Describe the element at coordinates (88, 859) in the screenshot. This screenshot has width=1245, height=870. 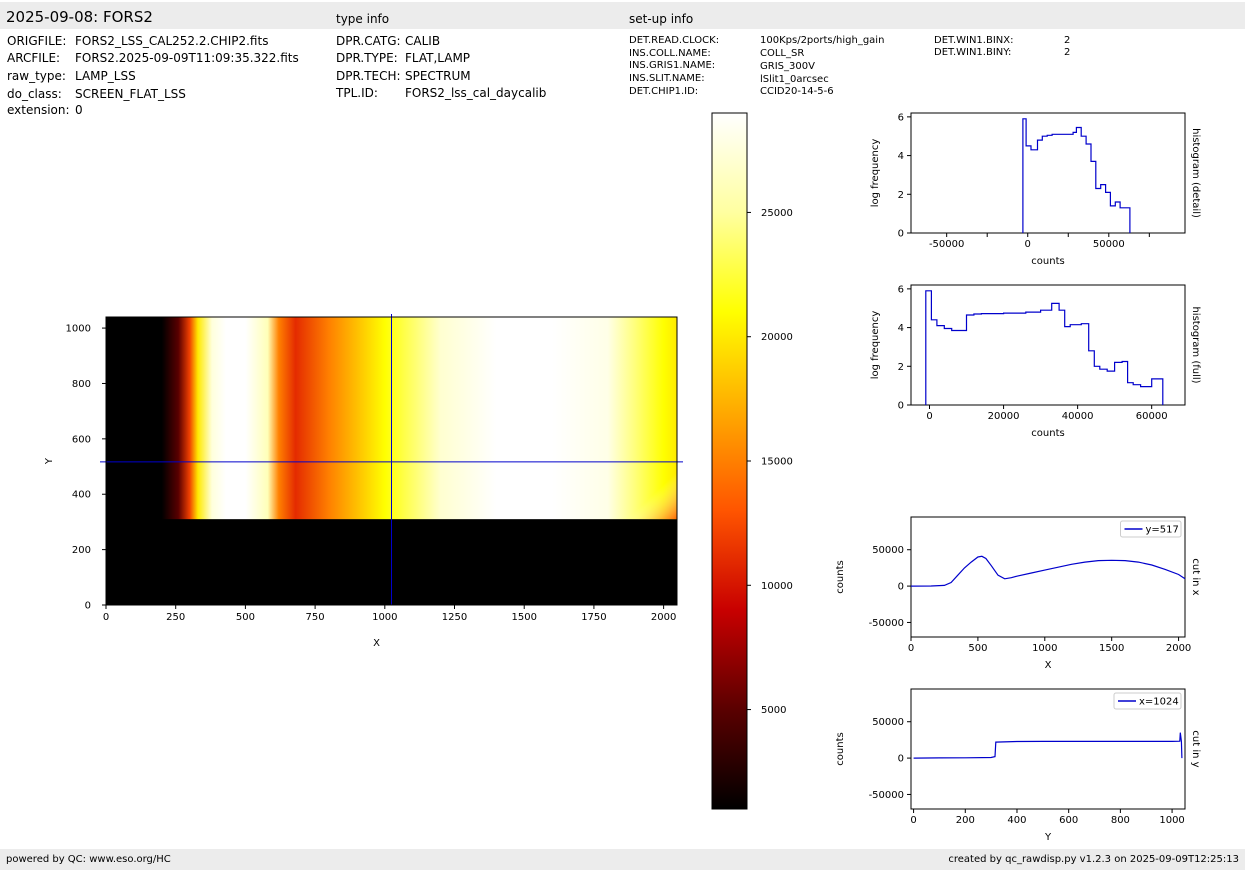
I see `footer-credit: powered by QC: www.eso.org/HC` at that location.